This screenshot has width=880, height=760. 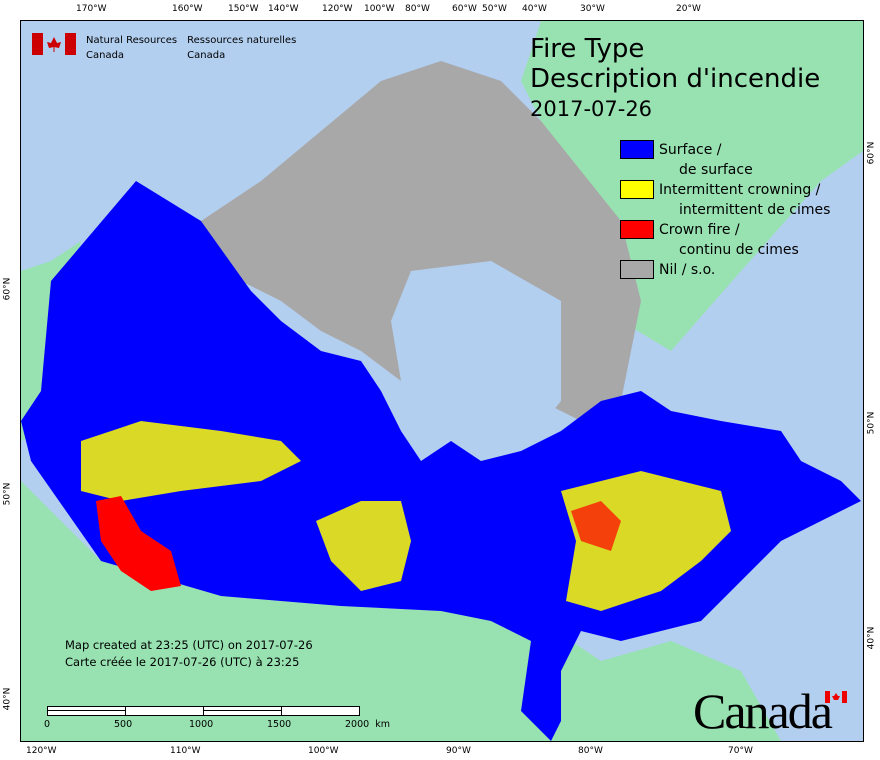 I want to click on left-tick: 40°N, so click(x=7, y=699).